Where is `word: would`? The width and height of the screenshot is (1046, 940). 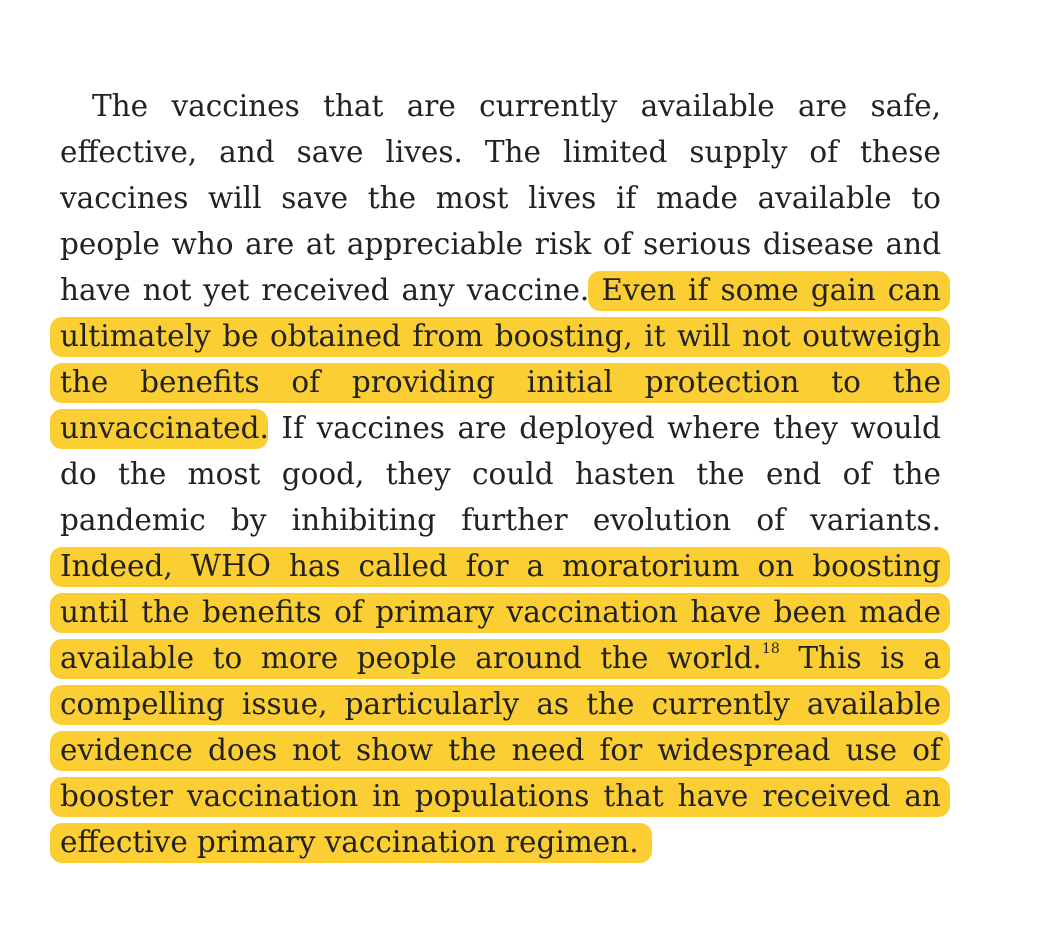
word: would is located at coordinates (895, 428).